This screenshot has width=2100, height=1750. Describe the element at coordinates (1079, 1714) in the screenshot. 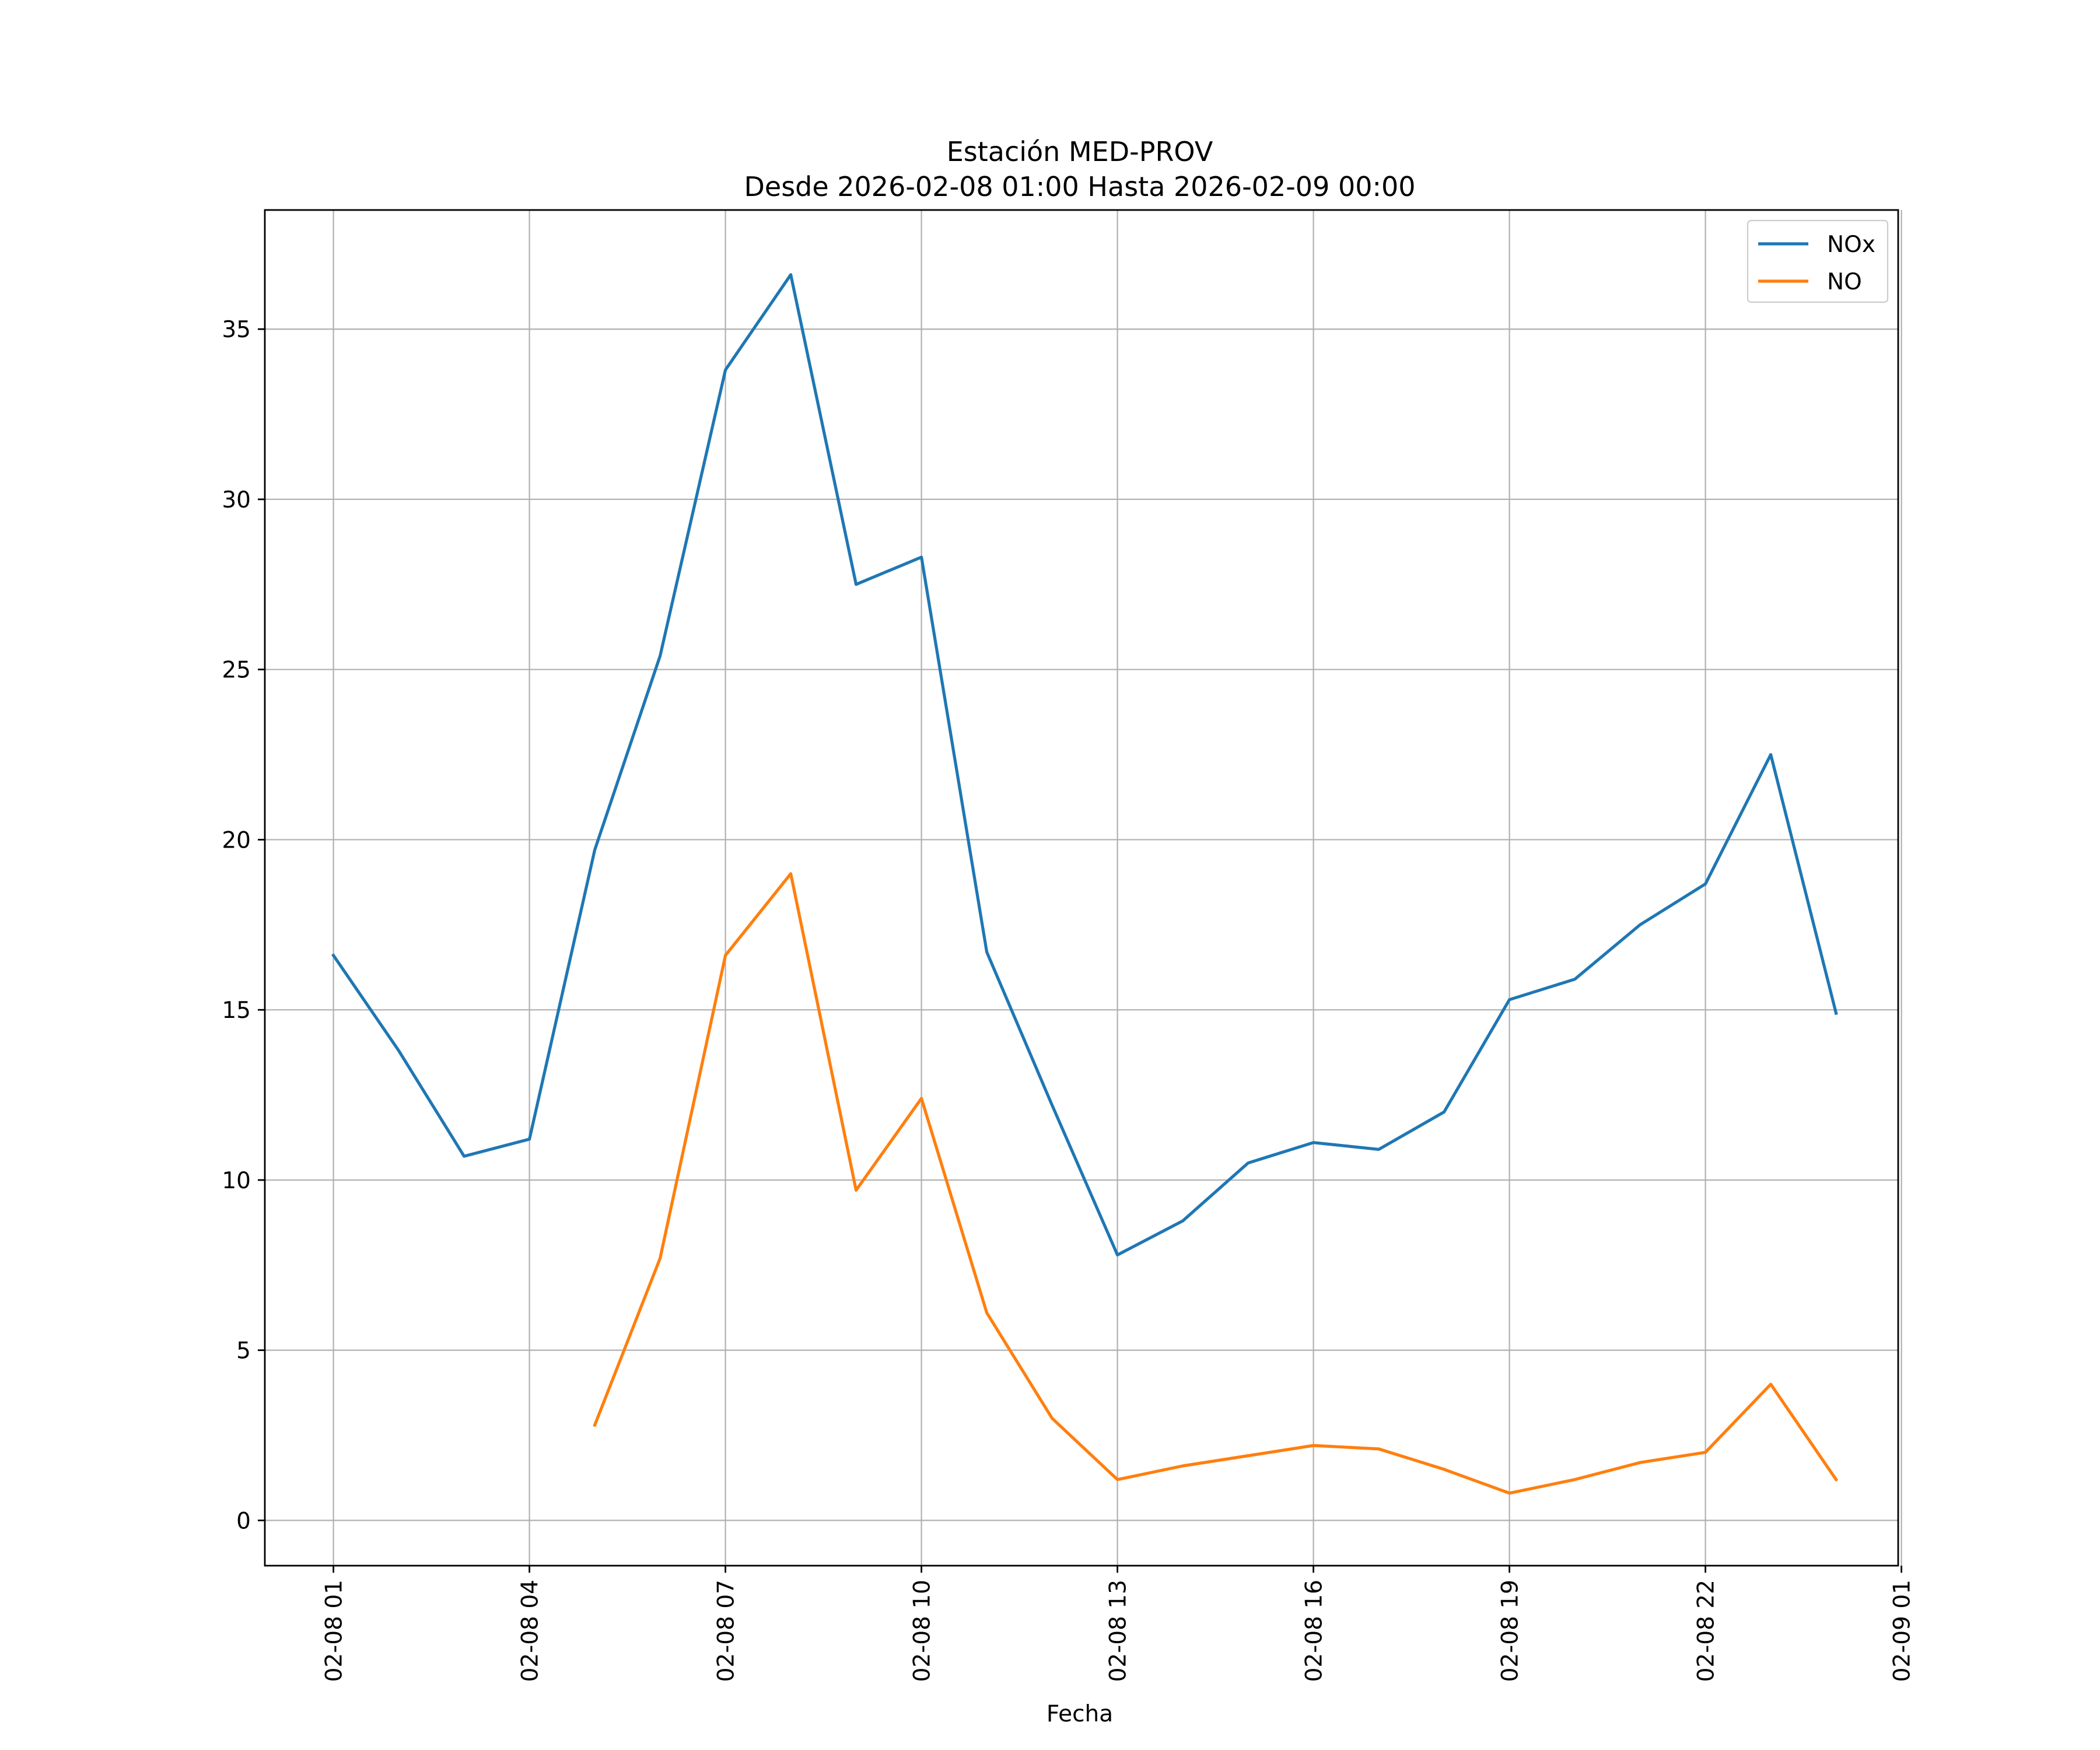

I see `x-axis-label: Fecha` at that location.